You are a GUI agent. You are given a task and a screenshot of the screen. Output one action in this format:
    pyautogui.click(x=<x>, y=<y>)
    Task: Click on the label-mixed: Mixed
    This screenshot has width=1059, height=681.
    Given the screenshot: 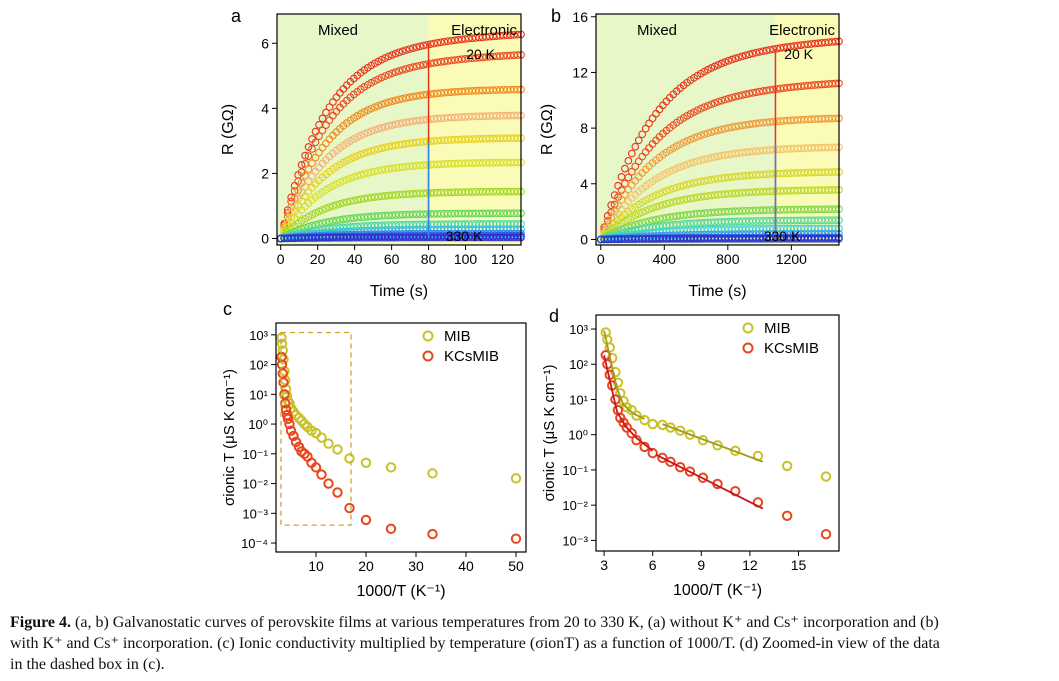 What is the action you would take?
    pyautogui.click(x=338, y=30)
    